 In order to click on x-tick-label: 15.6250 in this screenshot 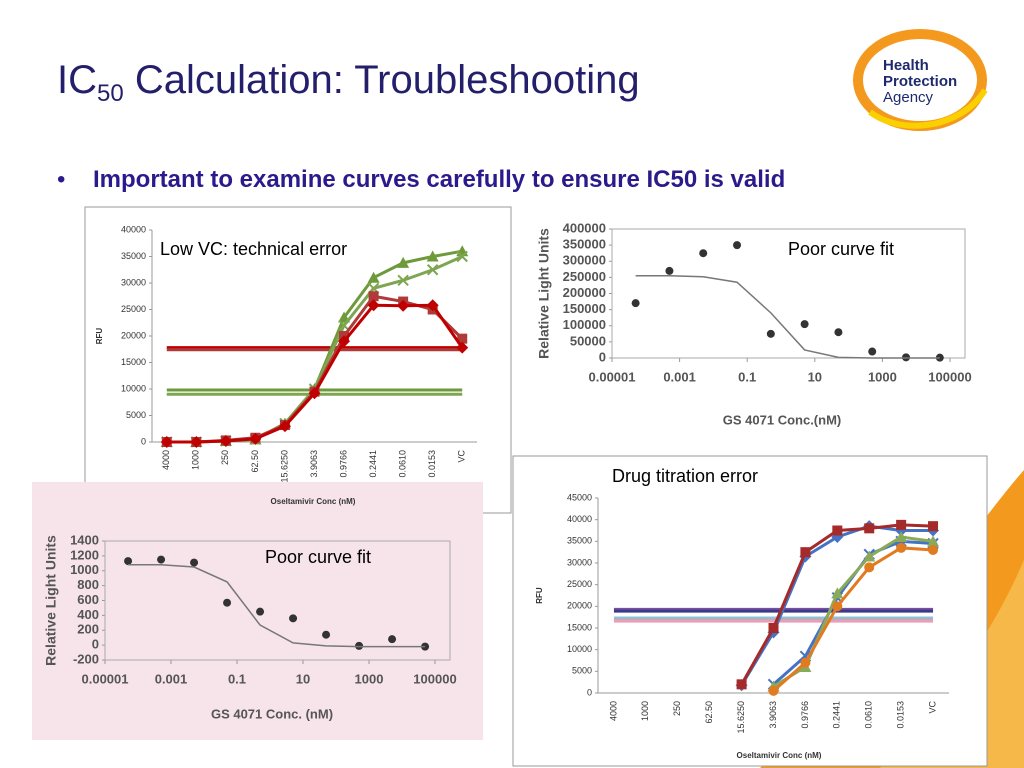, I will do `click(741, 717)`.